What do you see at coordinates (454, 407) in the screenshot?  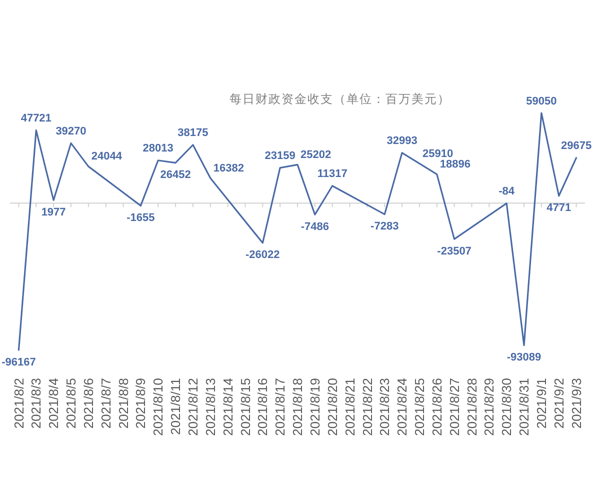 I see `x-tick-label: 2021/8/27` at bounding box center [454, 407].